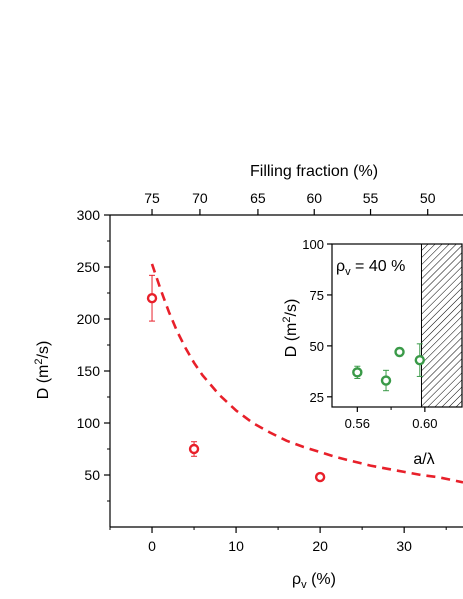  Describe the element at coordinates (371, 198) in the screenshot. I see `main-top-tick-label: 55` at that location.